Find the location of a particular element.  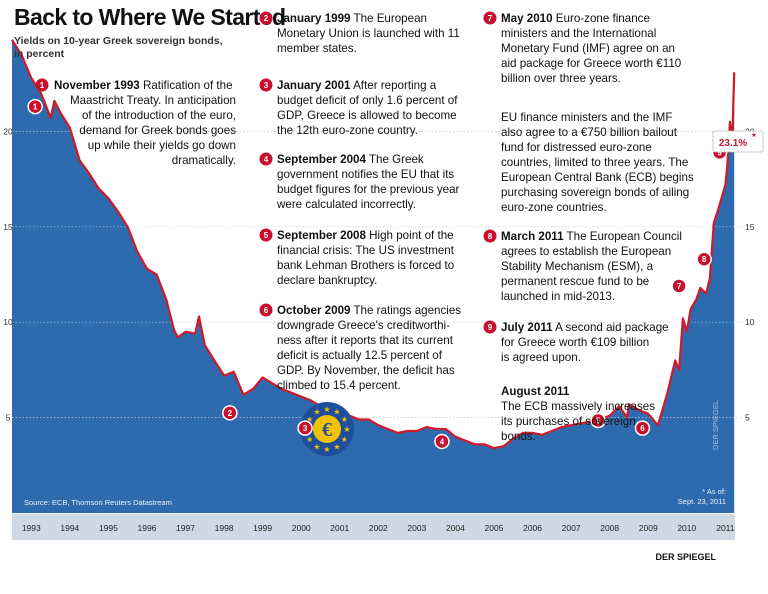

annotation-line: were calculated incorrectly. is located at coordinates (346, 204).